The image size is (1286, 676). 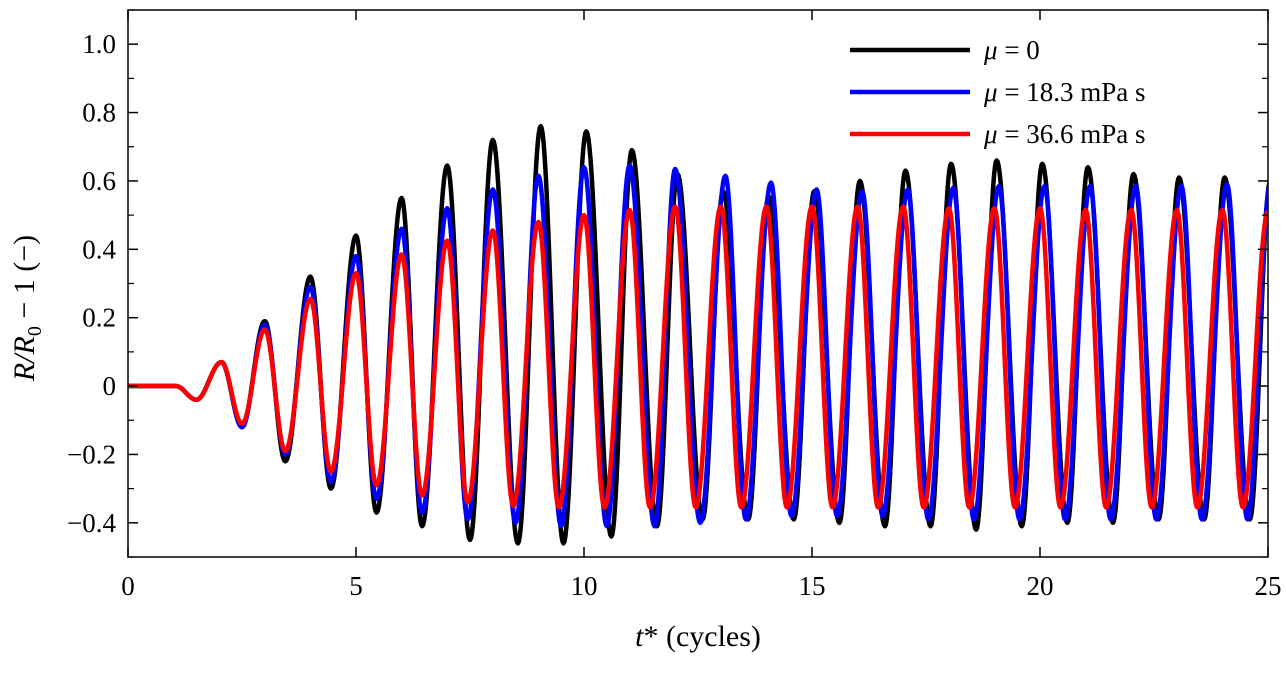 What do you see at coordinates (99, 44) in the screenshot?
I see `y-tick-label: 1.0` at bounding box center [99, 44].